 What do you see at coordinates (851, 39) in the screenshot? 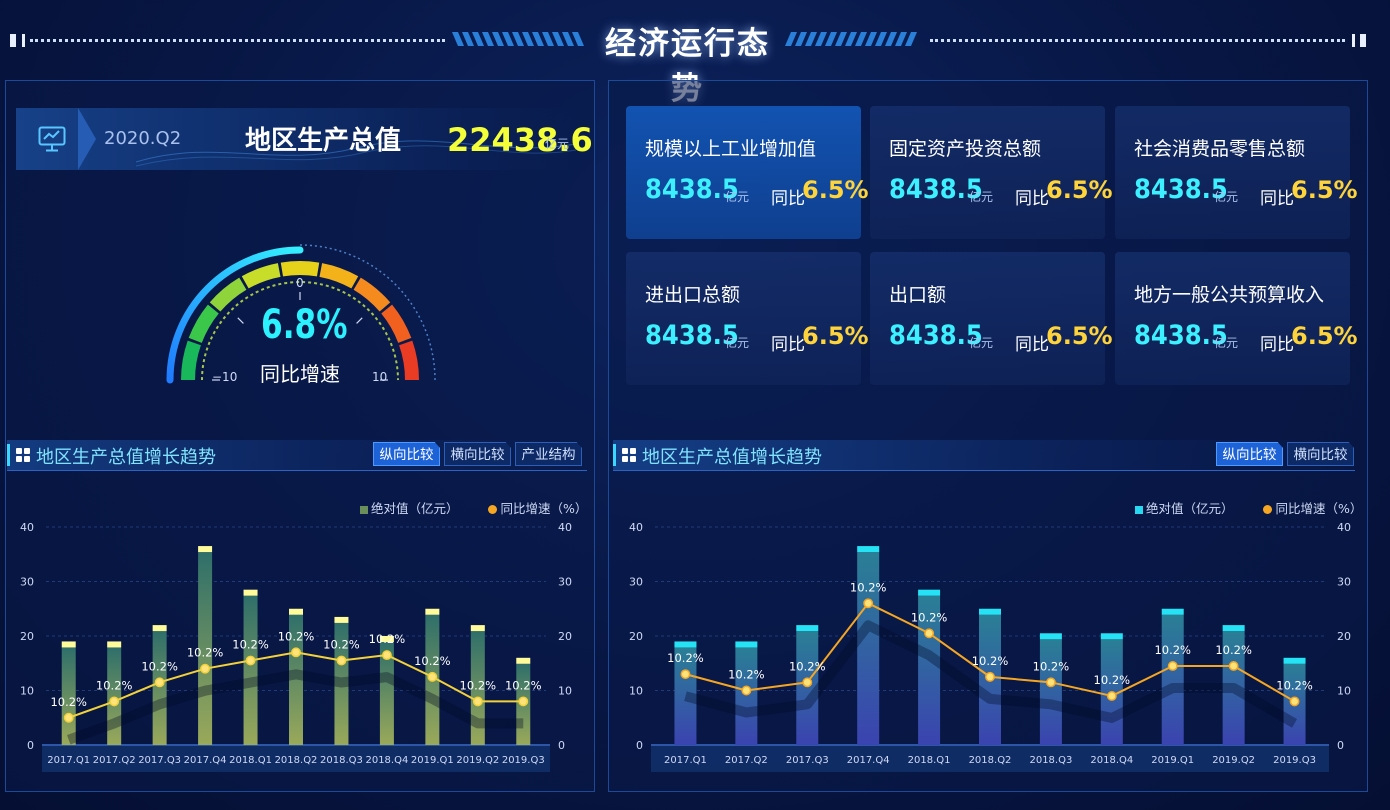
I see `header-stripes-right` at bounding box center [851, 39].